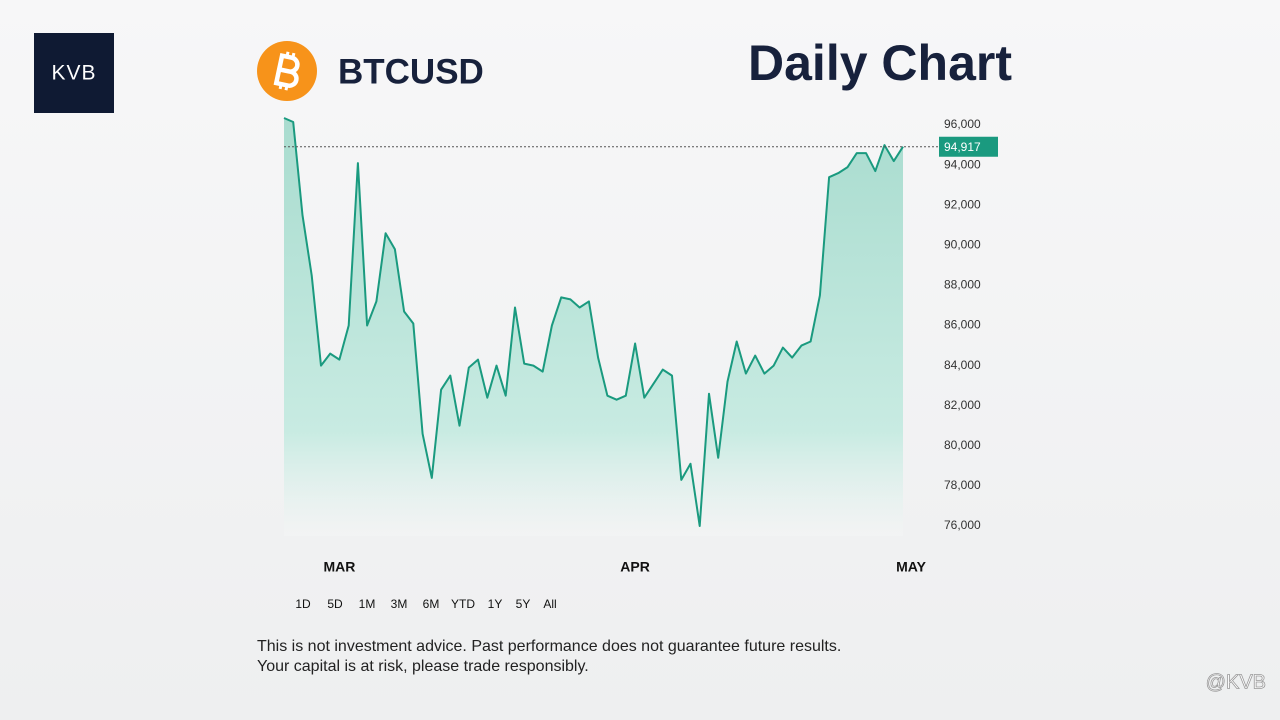 This screenshot has height=720, width=1280. I want to click on logo-text: KVB, so click(73, 73).